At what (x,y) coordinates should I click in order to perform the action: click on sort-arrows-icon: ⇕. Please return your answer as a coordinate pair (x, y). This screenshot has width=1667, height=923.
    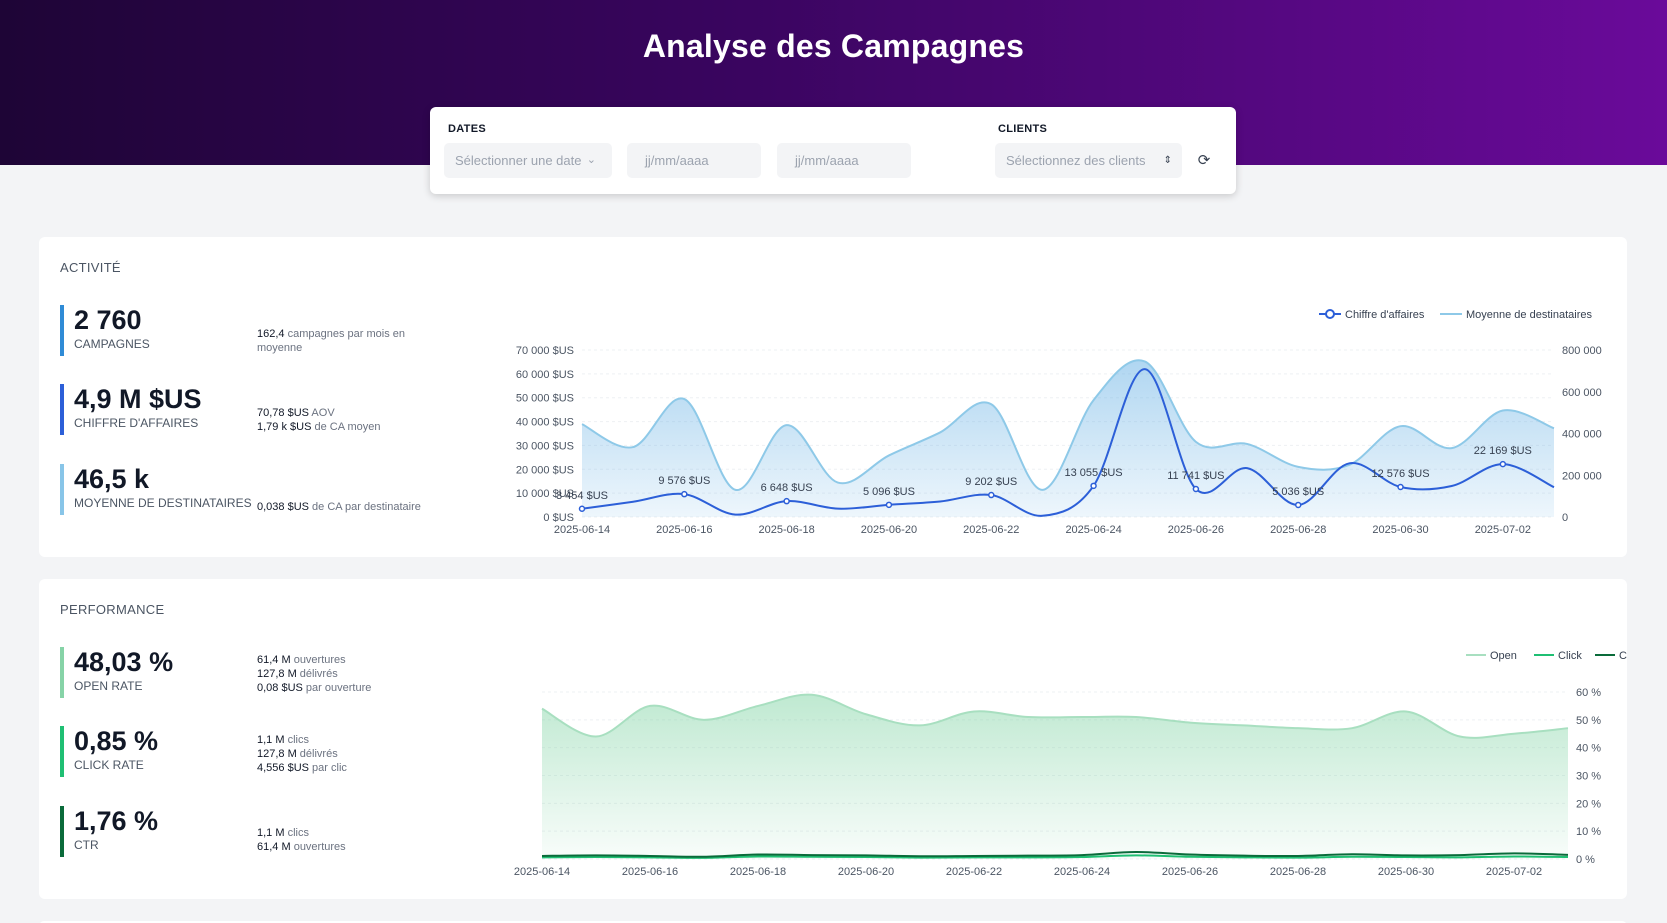
    Looking at the image, I should click on (1167, 160).